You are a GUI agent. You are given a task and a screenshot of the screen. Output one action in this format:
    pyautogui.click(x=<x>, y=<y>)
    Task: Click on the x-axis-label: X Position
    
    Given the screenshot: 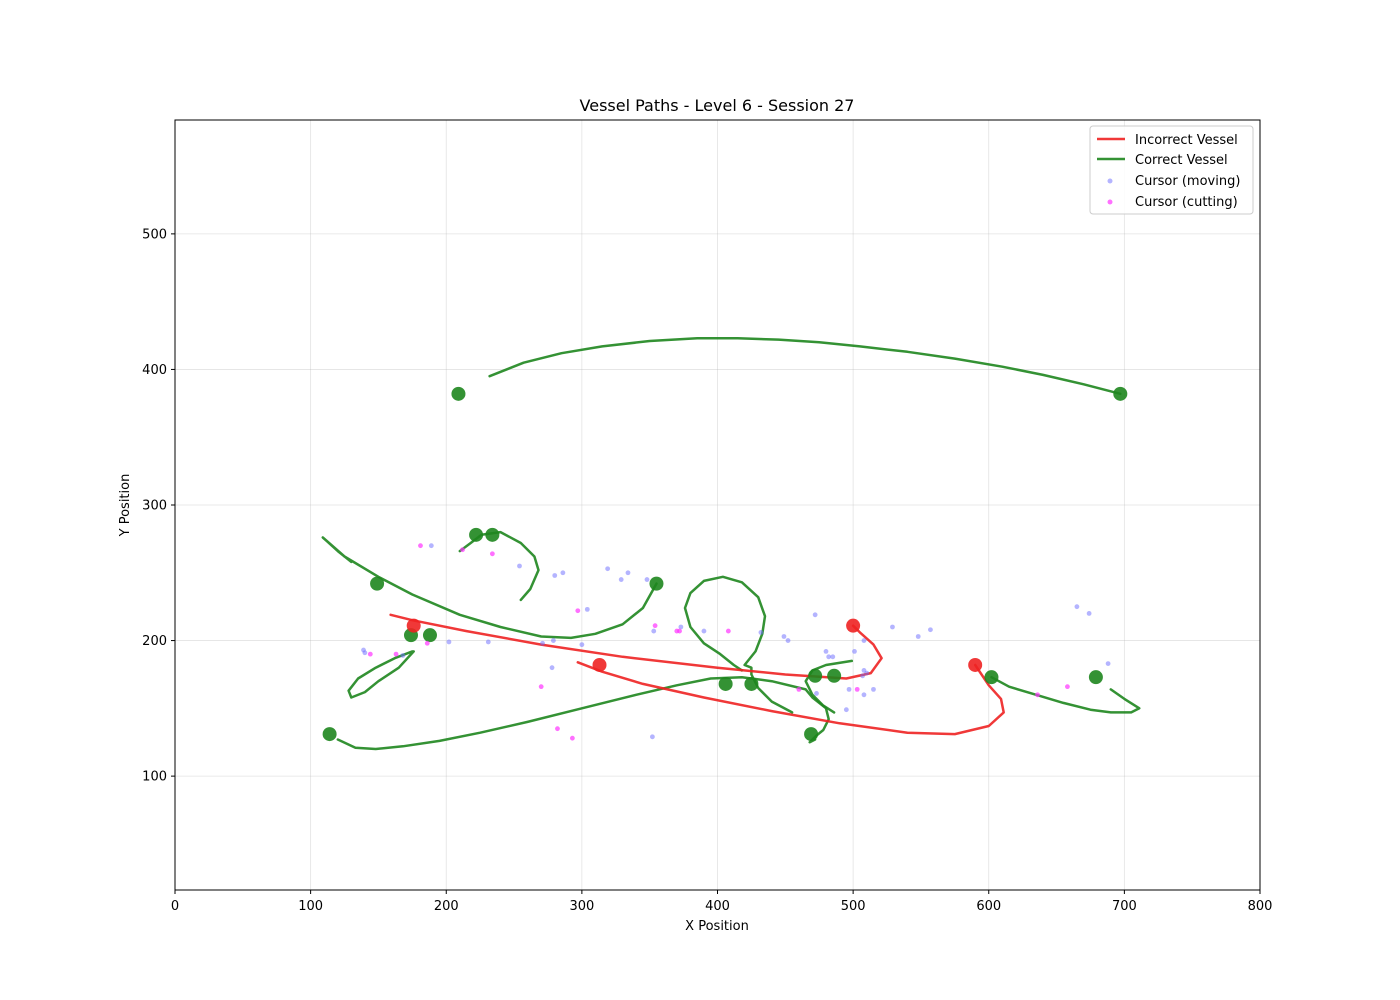 What is the action you would take?
    pyautogui.click(x=717, y=926)
    